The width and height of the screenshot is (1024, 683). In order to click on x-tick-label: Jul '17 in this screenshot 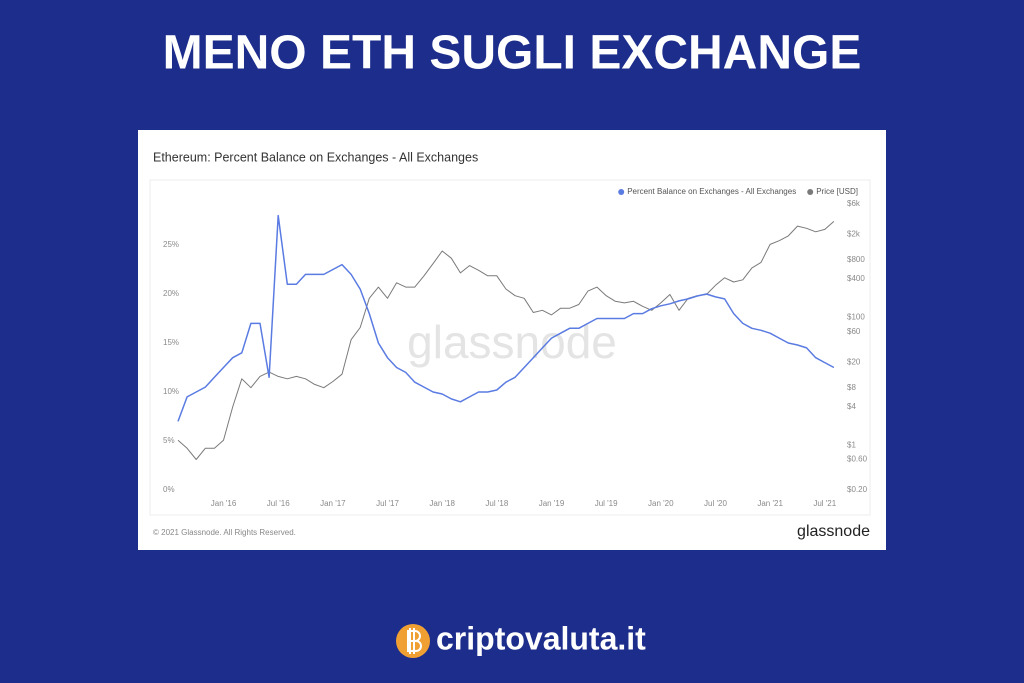, I will do `click(387, 503)`.